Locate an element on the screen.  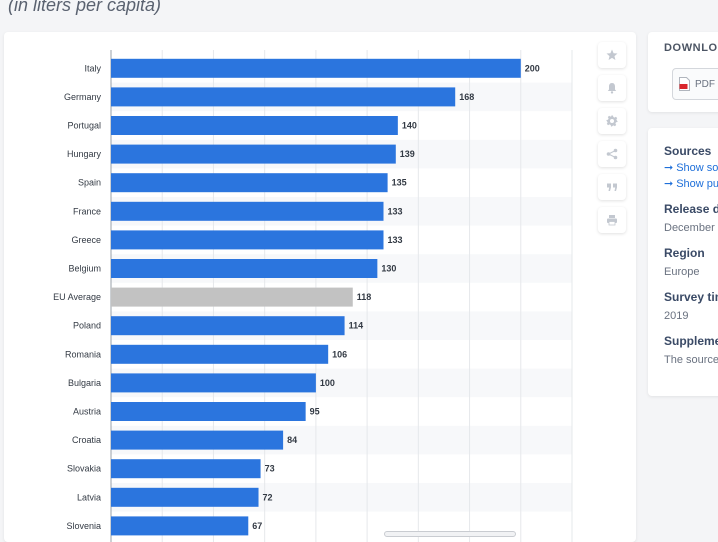
bar-germany is located at coordinates (283, 97).